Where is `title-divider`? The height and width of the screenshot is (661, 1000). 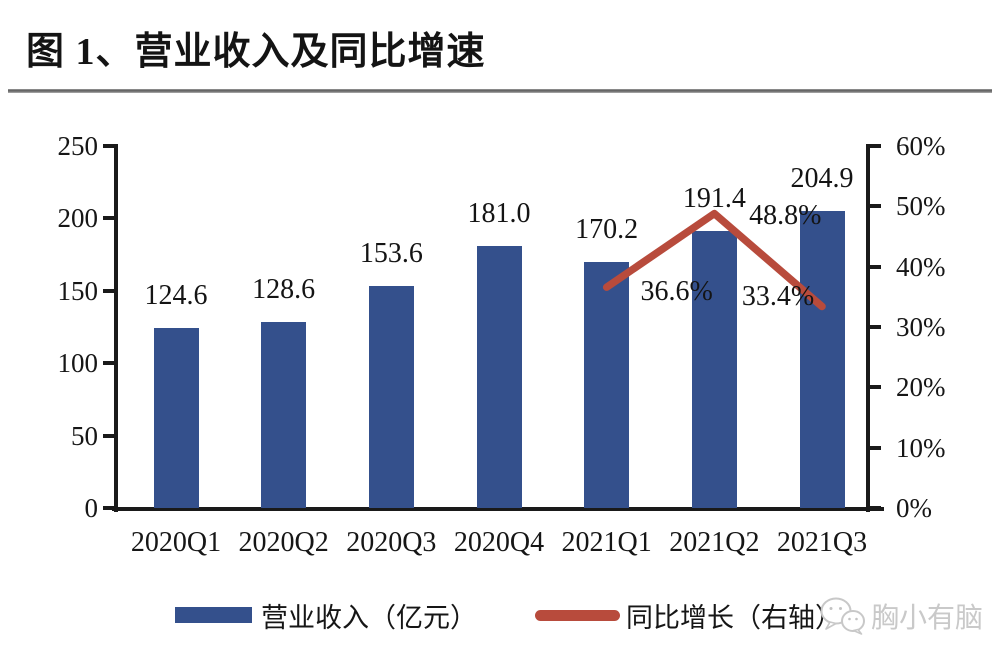 title-divider is located at coordinates (500, 91).